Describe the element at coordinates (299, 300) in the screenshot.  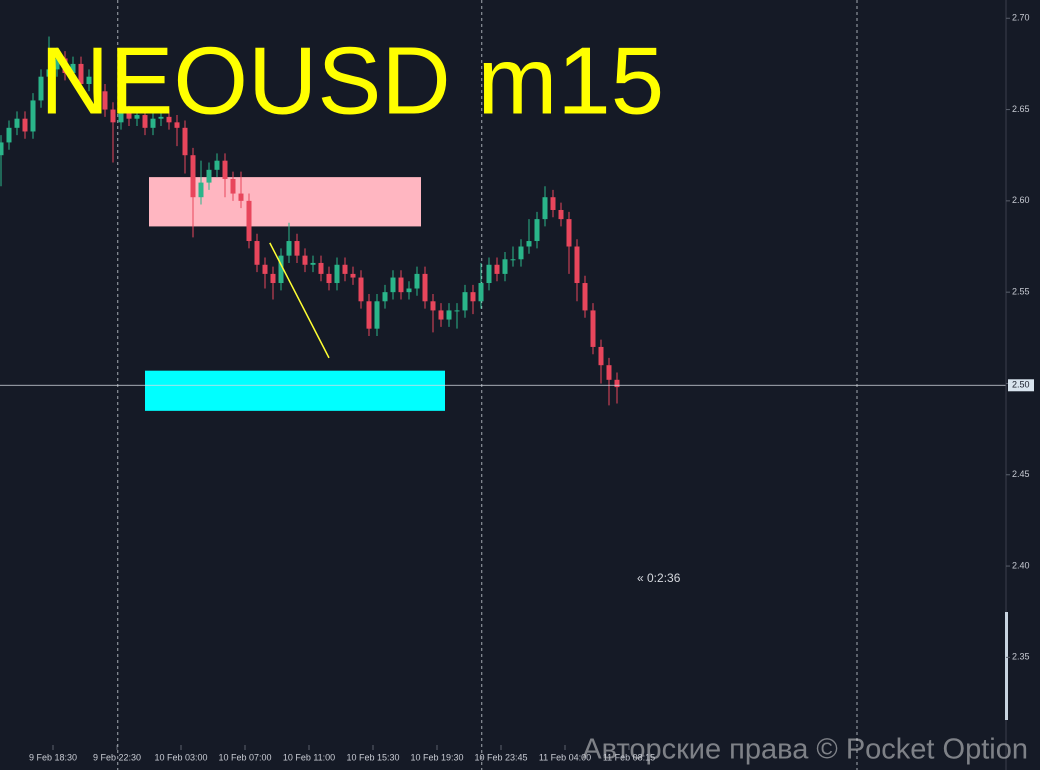
I see `trend-line` at that location.